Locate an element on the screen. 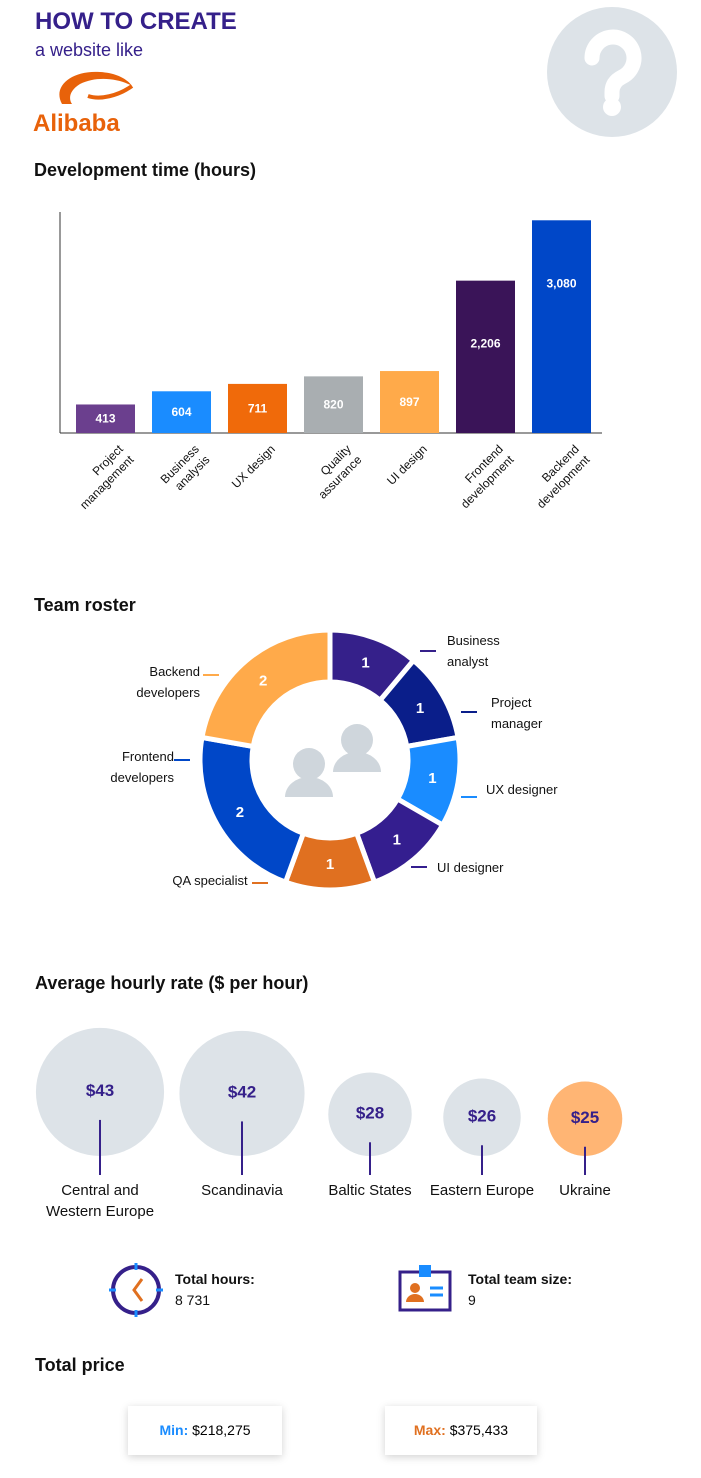 This screenshot has width=701, height=1478. section-title: Average hourly rate ($ per hour) is located at coordinates (172, 983).